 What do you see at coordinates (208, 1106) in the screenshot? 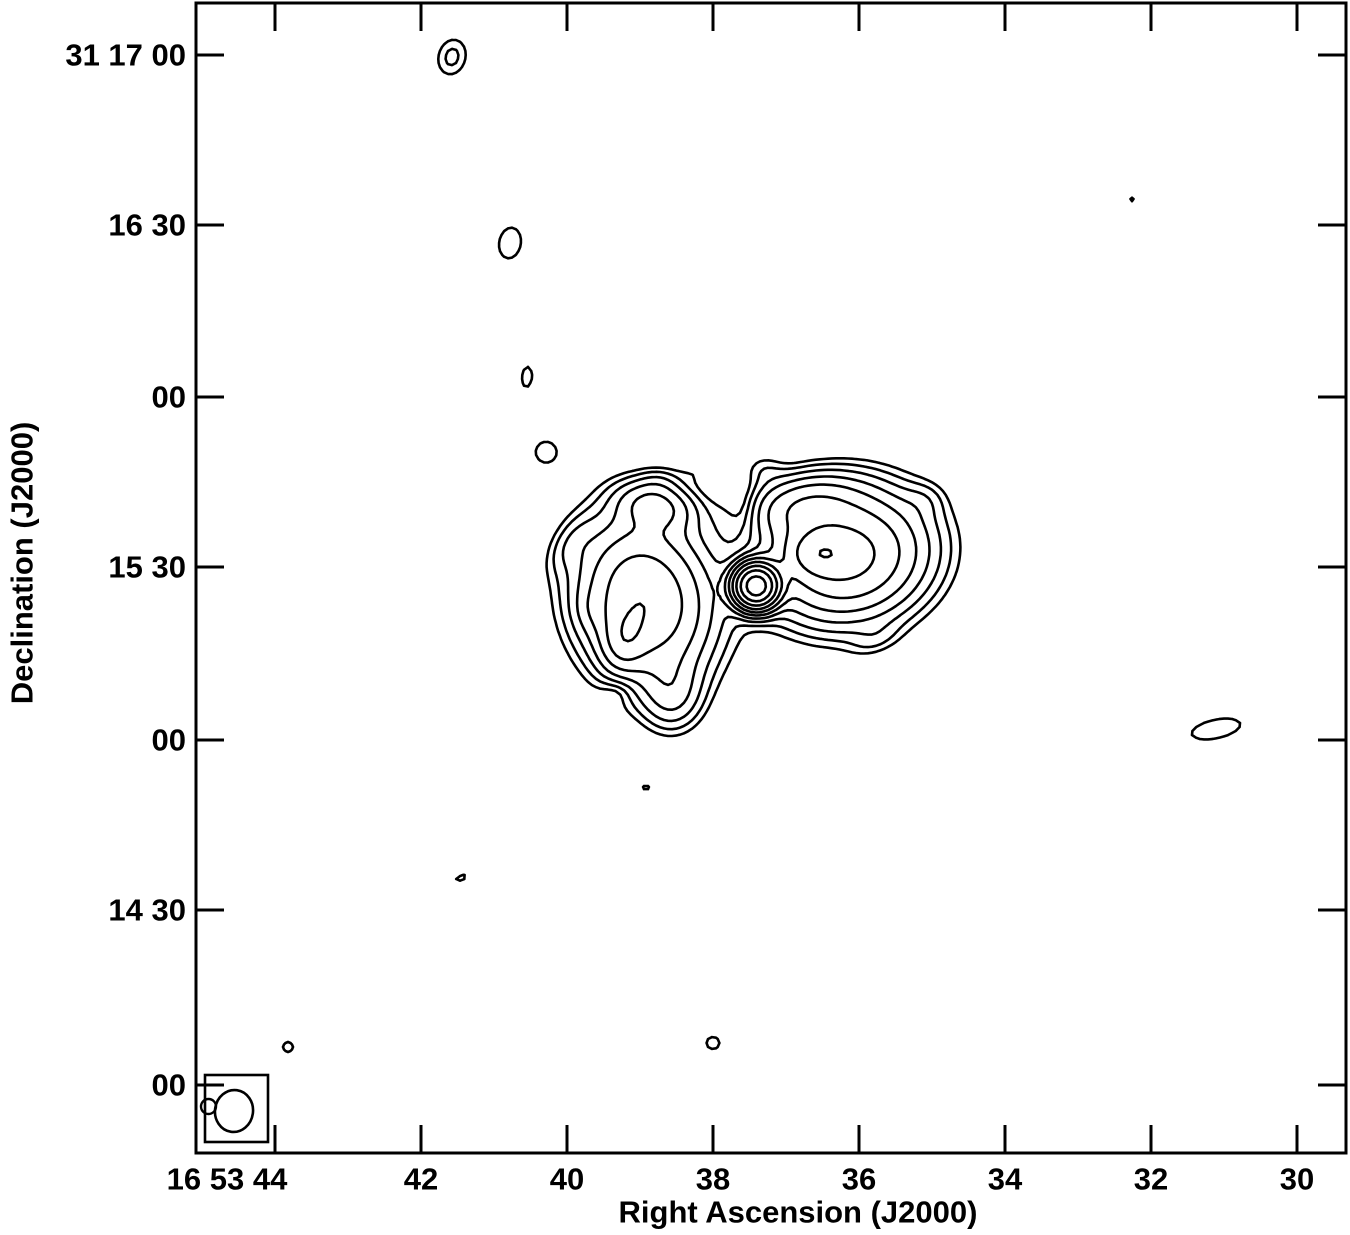
I see `beam-small-circle` at bounding box center [208, 1106].